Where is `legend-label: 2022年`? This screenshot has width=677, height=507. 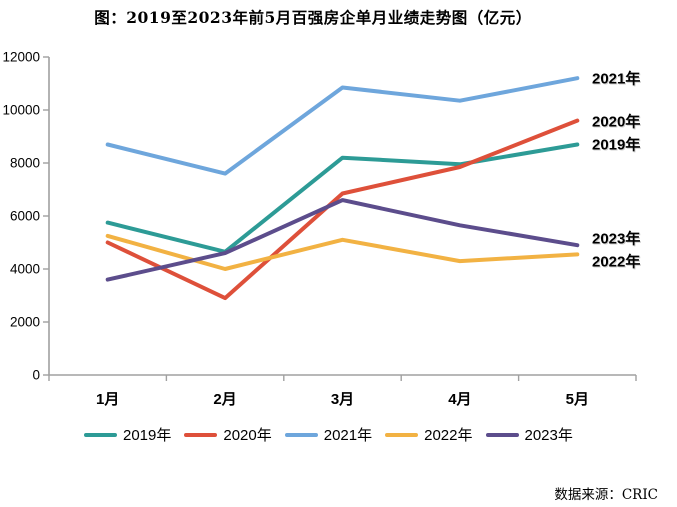 legend-label: 2022年 is located at coordinates (448, 435).